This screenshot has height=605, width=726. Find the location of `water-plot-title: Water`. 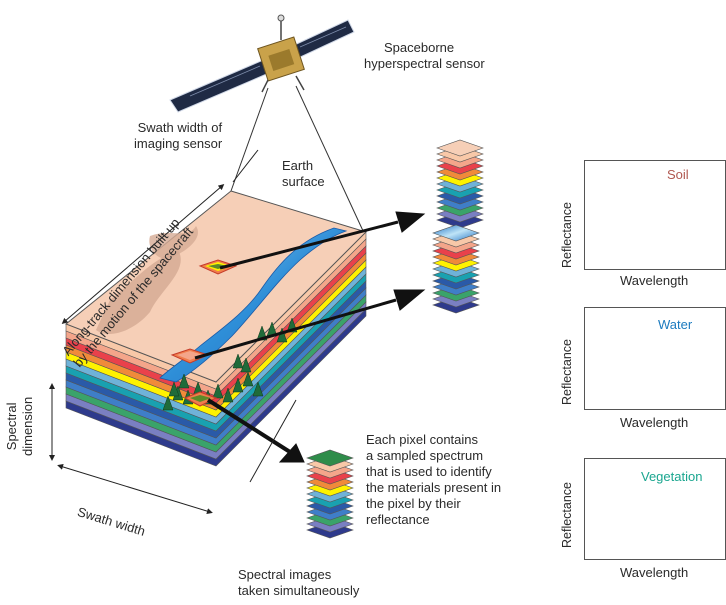

water-plot-title: Water is located at coordinates (675, 324).